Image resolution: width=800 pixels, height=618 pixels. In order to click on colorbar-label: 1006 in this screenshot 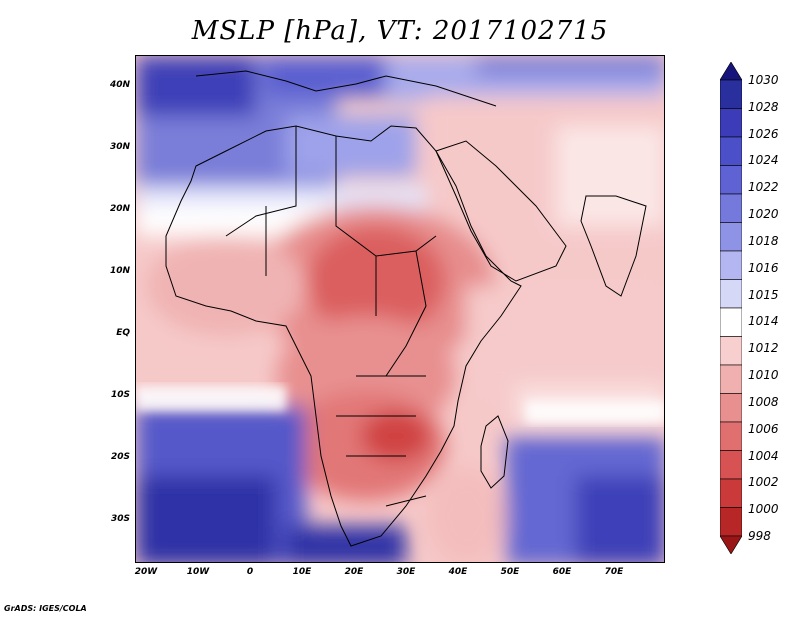, I will do `click(763, 428)`.